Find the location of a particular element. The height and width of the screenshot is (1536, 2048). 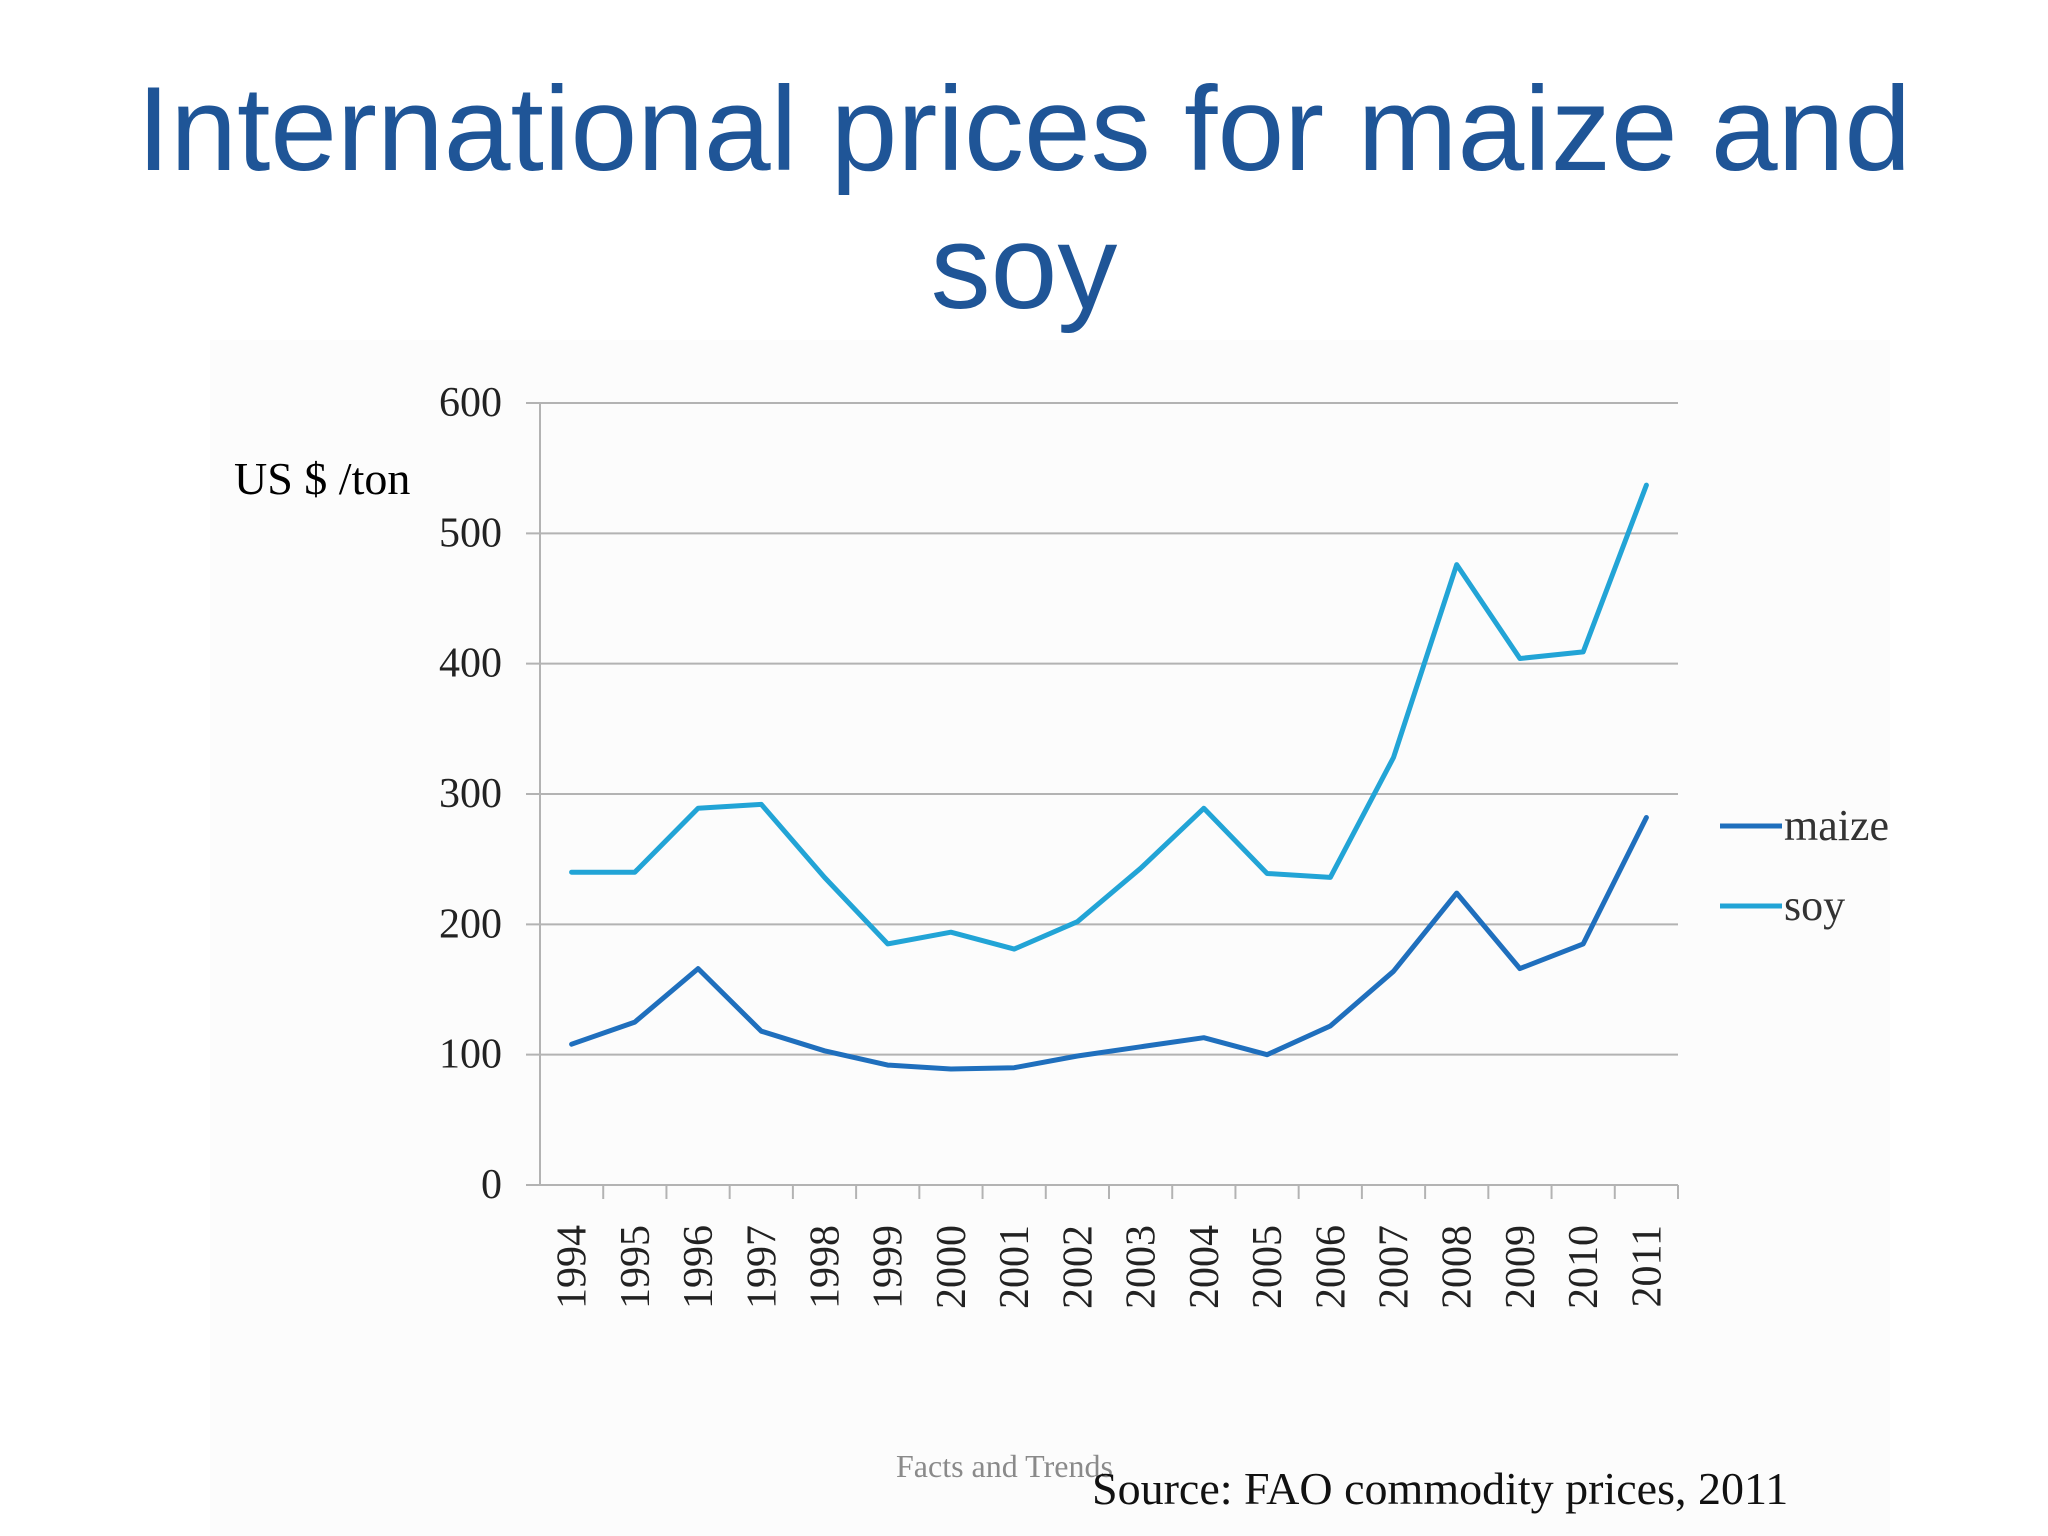

x-tick-label-2010: 2010 is located at coordinates (1584, 1267).